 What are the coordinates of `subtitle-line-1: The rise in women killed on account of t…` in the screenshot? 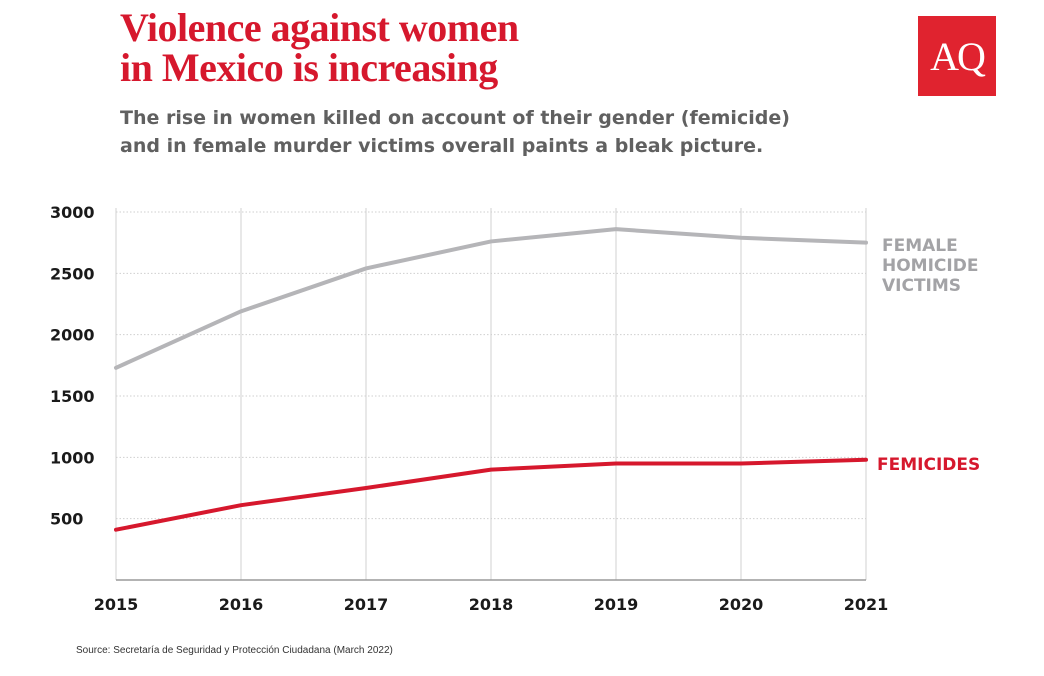 It's located at (455, 118).